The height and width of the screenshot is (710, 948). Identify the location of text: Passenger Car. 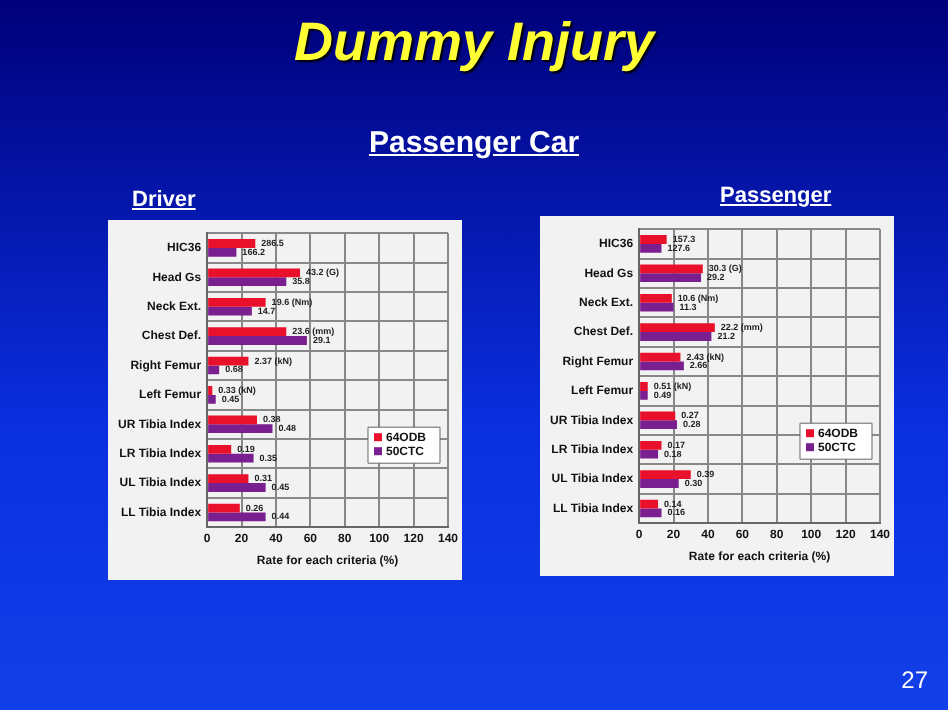
(474, 143).